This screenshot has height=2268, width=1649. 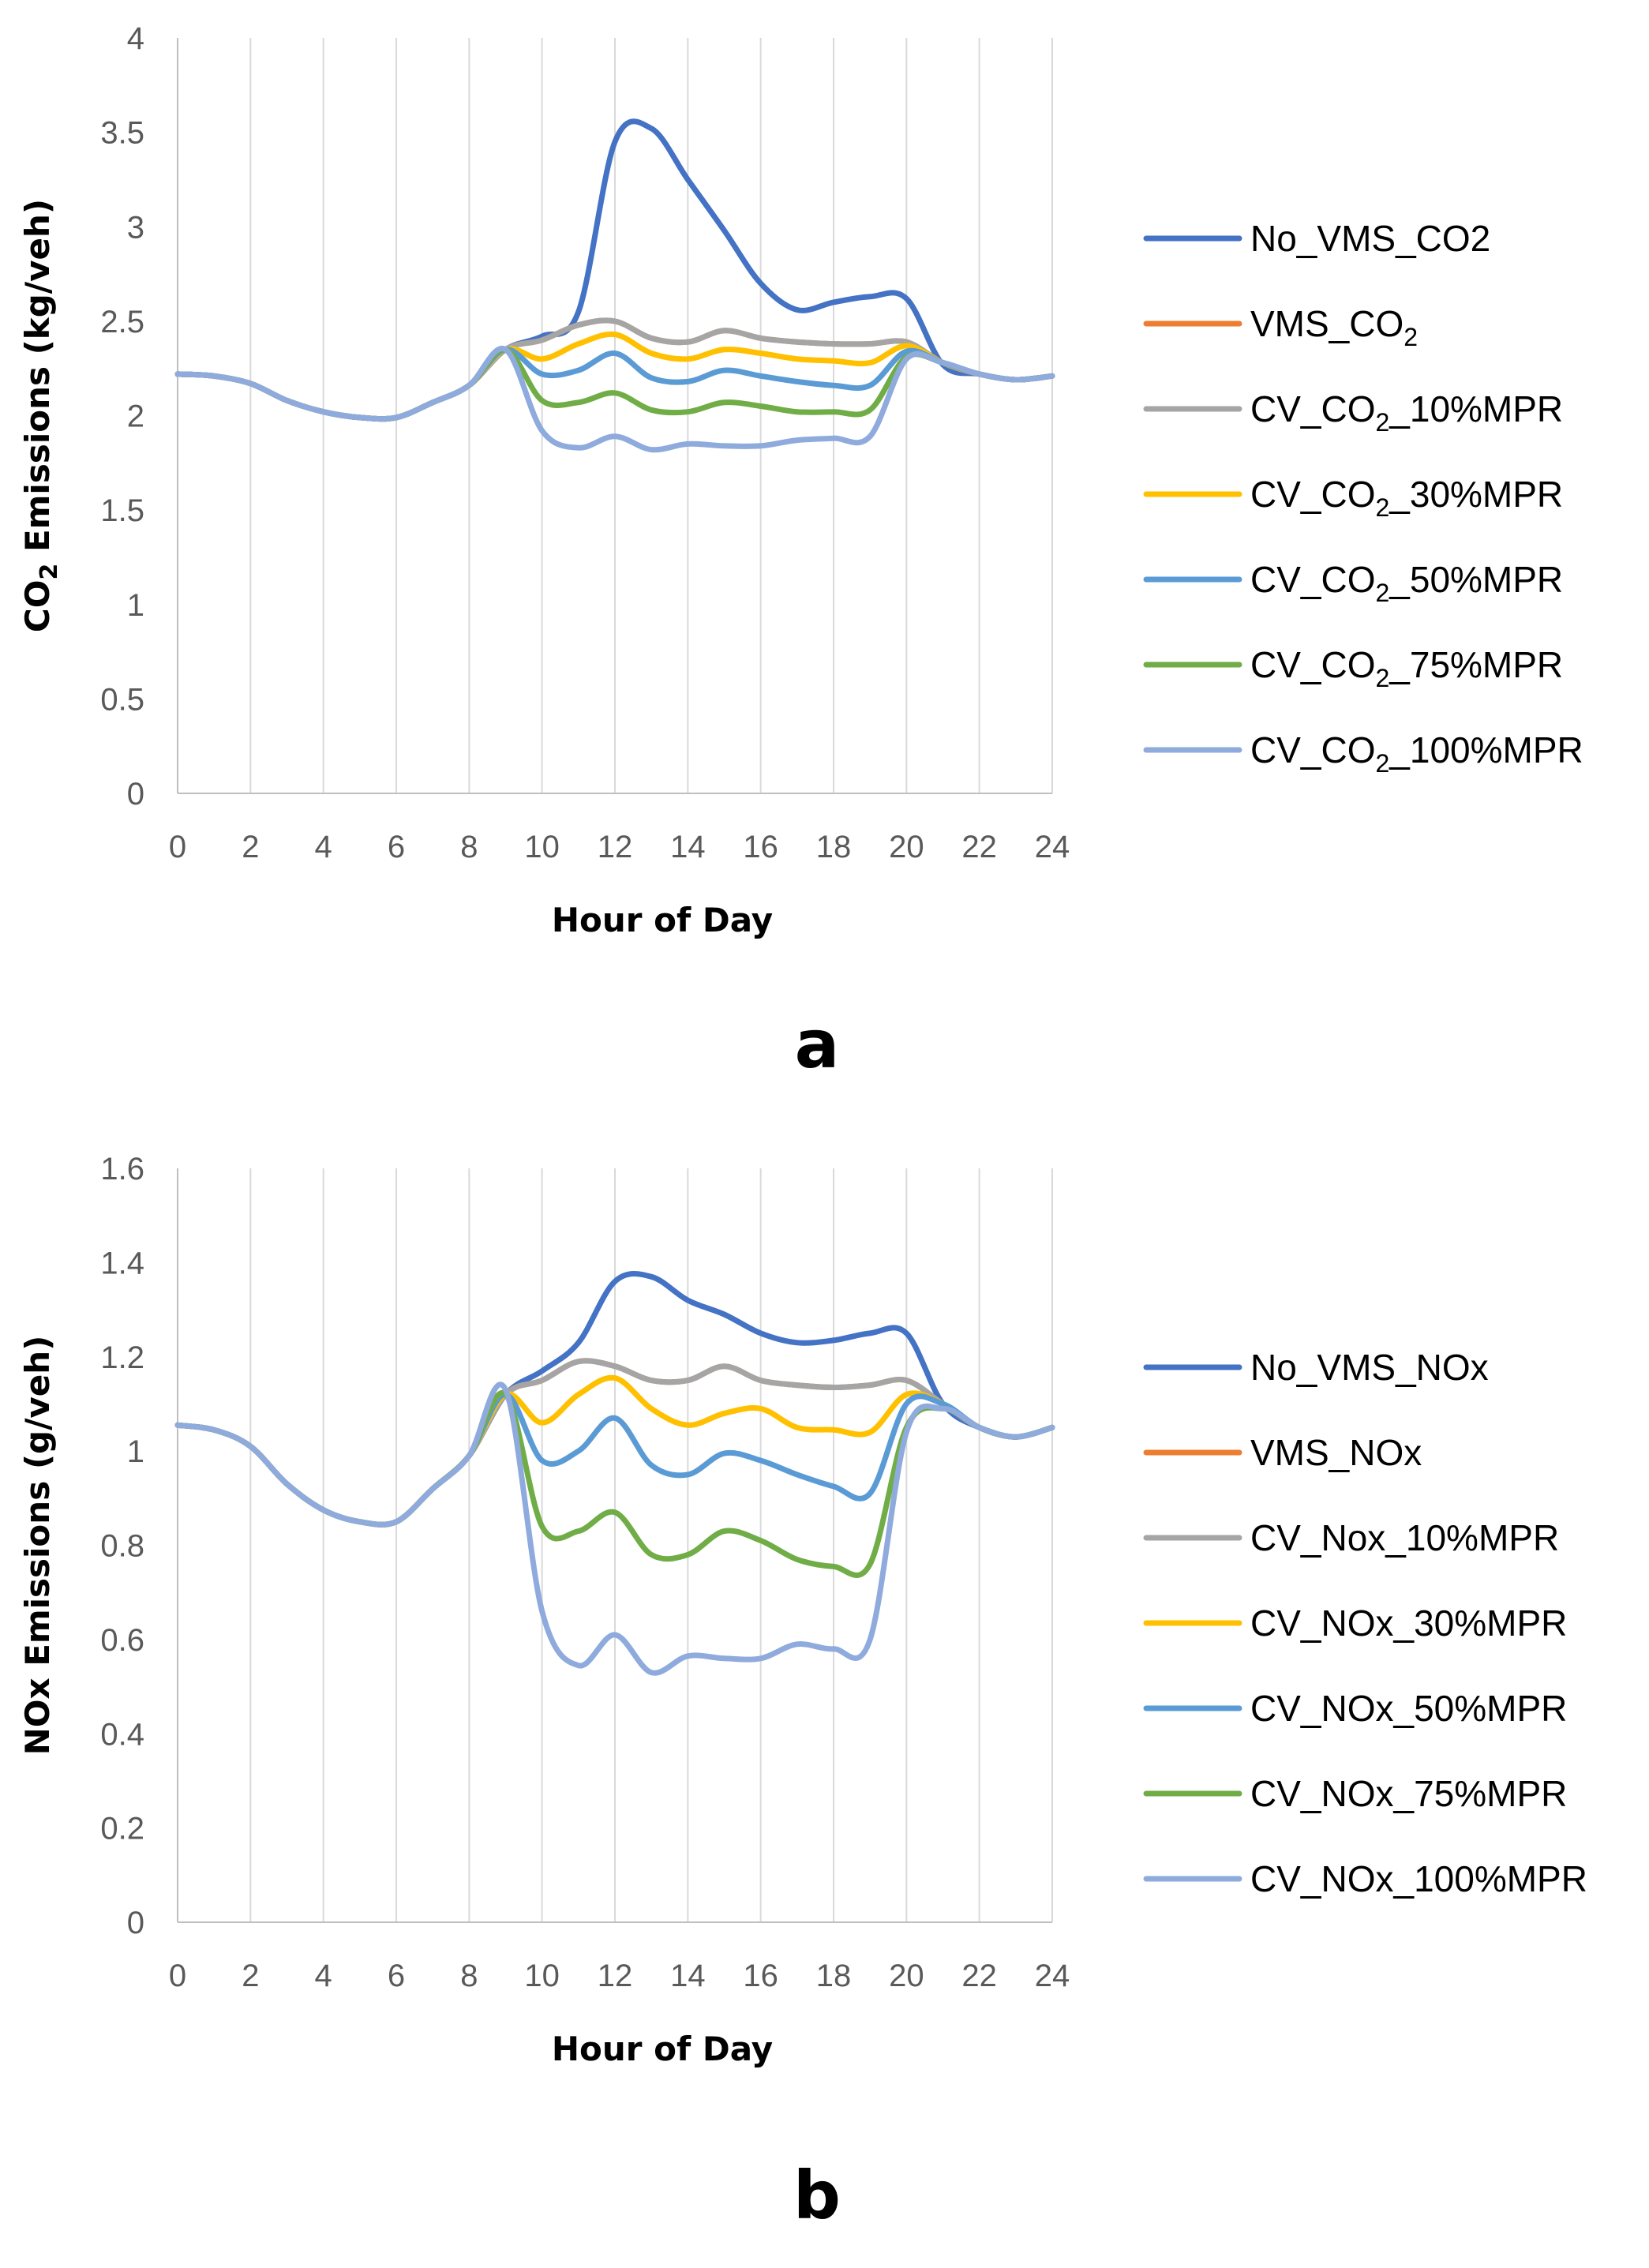 I want to click on legend-label: CV_CO2_30%MPR, so click(x=1406, y=498).